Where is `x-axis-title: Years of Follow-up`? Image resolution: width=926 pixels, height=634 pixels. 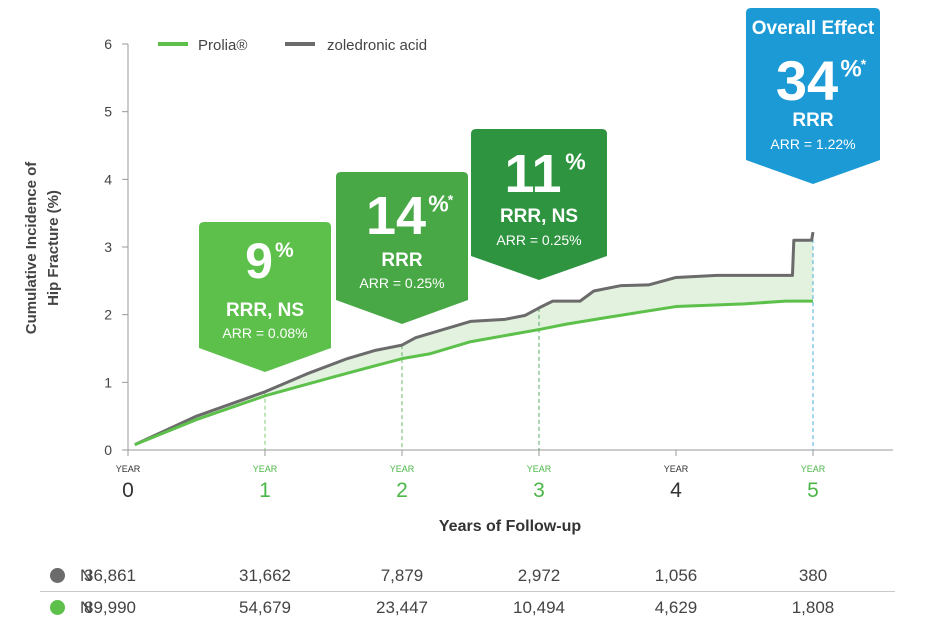 x-axis-title: Years of Follow-up is located at coordinates (510, 526).